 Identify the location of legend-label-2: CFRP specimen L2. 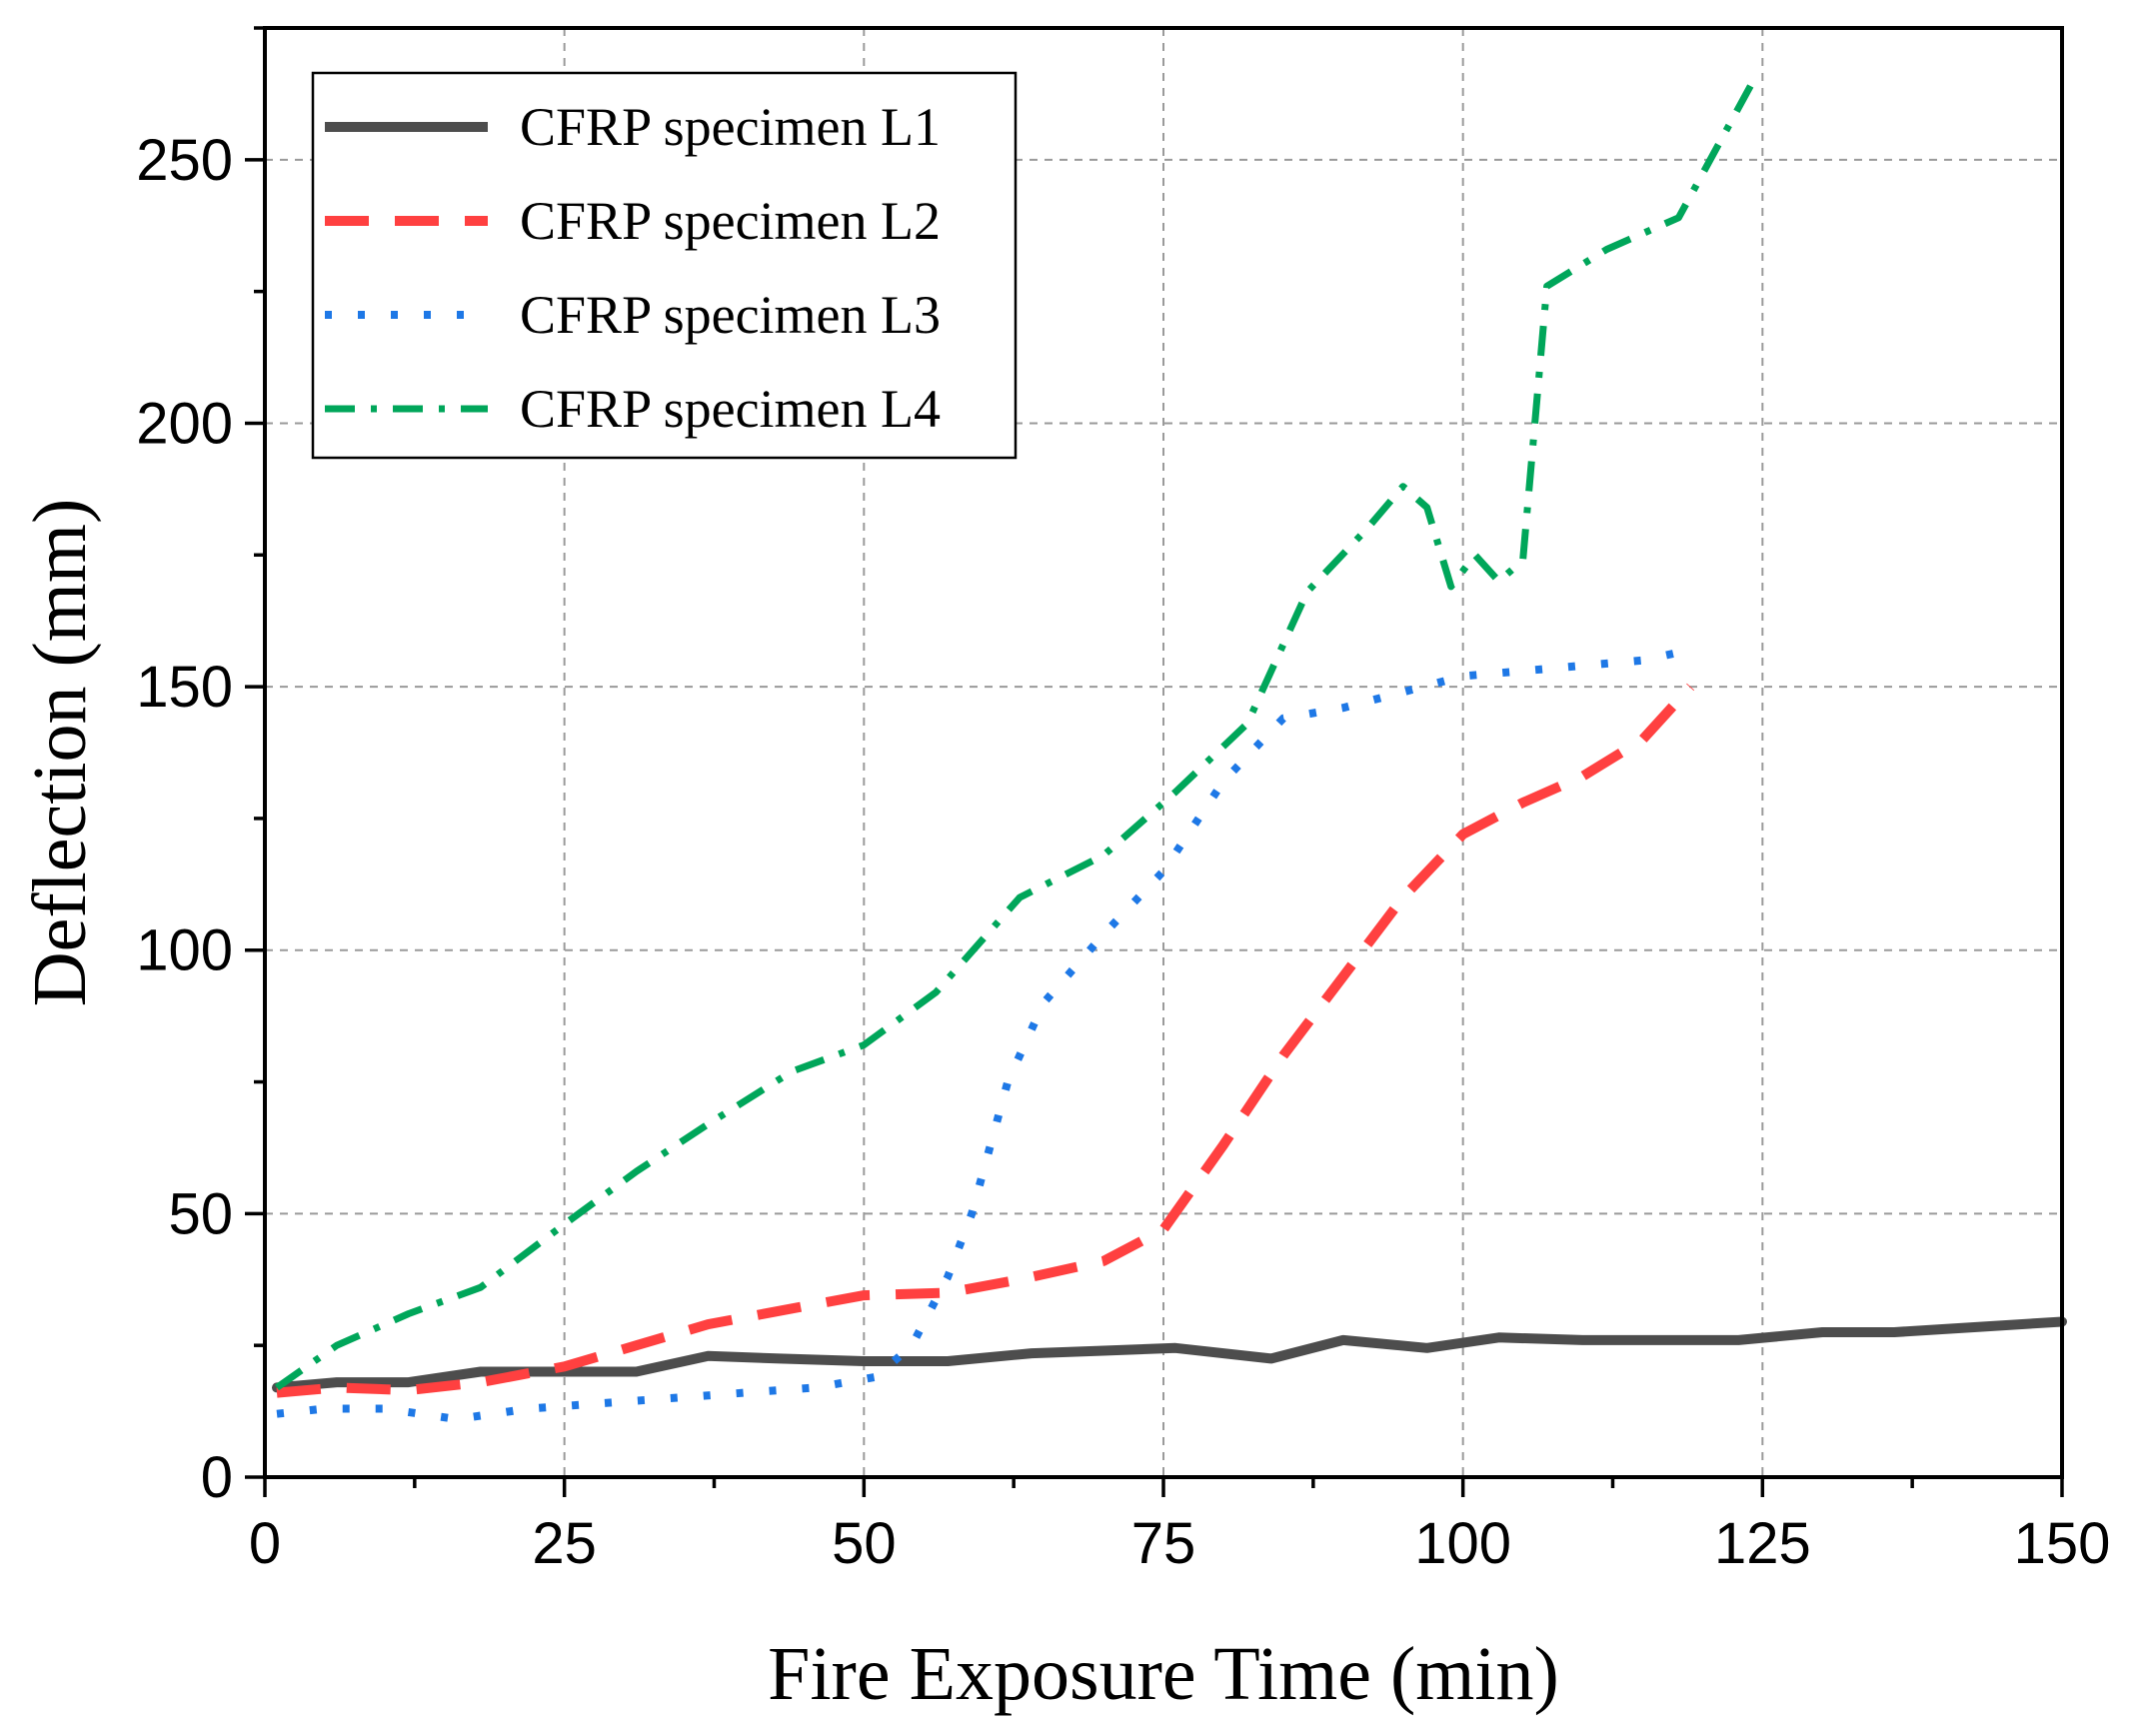
(730, 221).